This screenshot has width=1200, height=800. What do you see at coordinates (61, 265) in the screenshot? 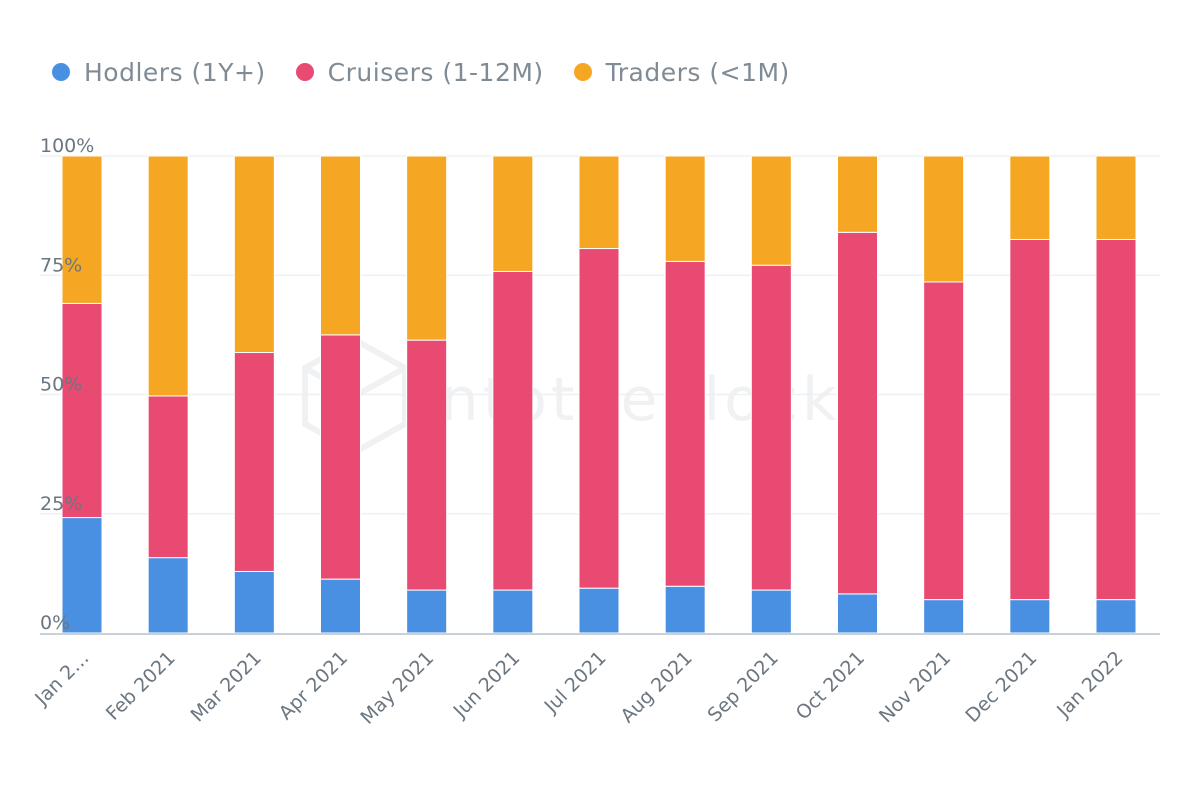
I see `y-tick-label: 75%` at bounding box center [61, 265].